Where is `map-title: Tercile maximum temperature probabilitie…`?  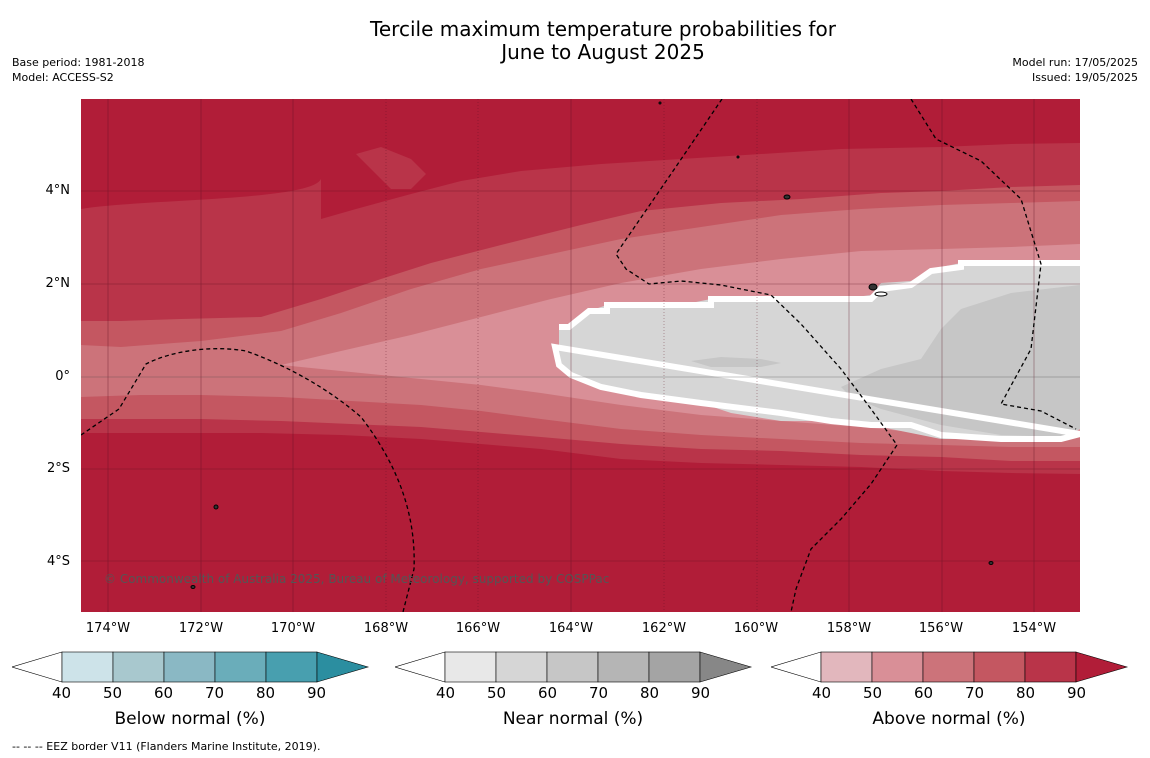
map-title: Tercile maximum temperature probabilitie… is located at coordinates (575, 41).